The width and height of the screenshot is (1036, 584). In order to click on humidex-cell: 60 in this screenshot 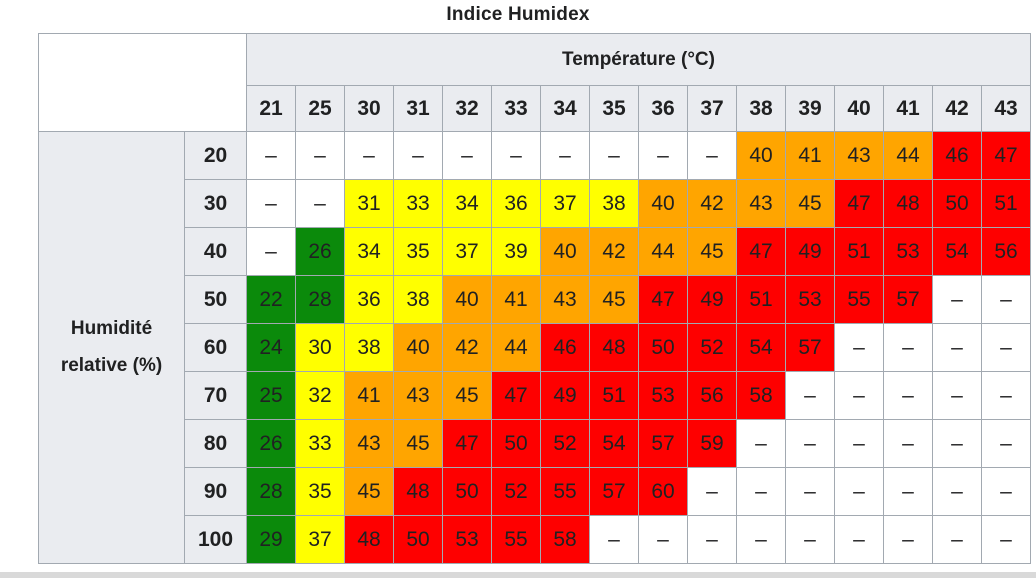, I will do `click(663, 491)`.